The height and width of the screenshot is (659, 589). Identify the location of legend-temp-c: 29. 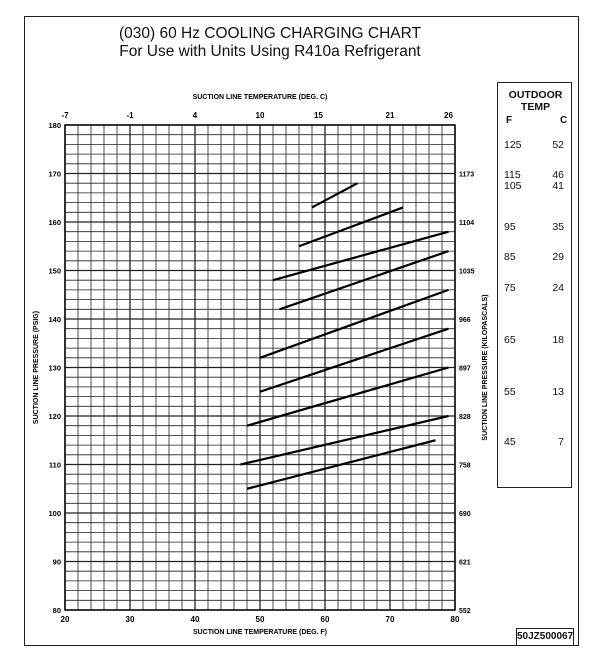
(558, 257).